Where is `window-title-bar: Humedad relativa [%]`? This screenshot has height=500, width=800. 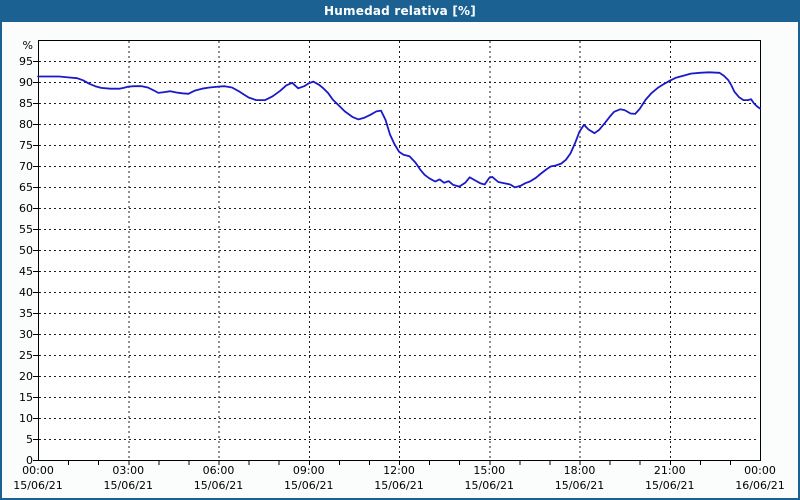 window-title-bar: Humedad relativa [%] is located at coordinates (400, 12).